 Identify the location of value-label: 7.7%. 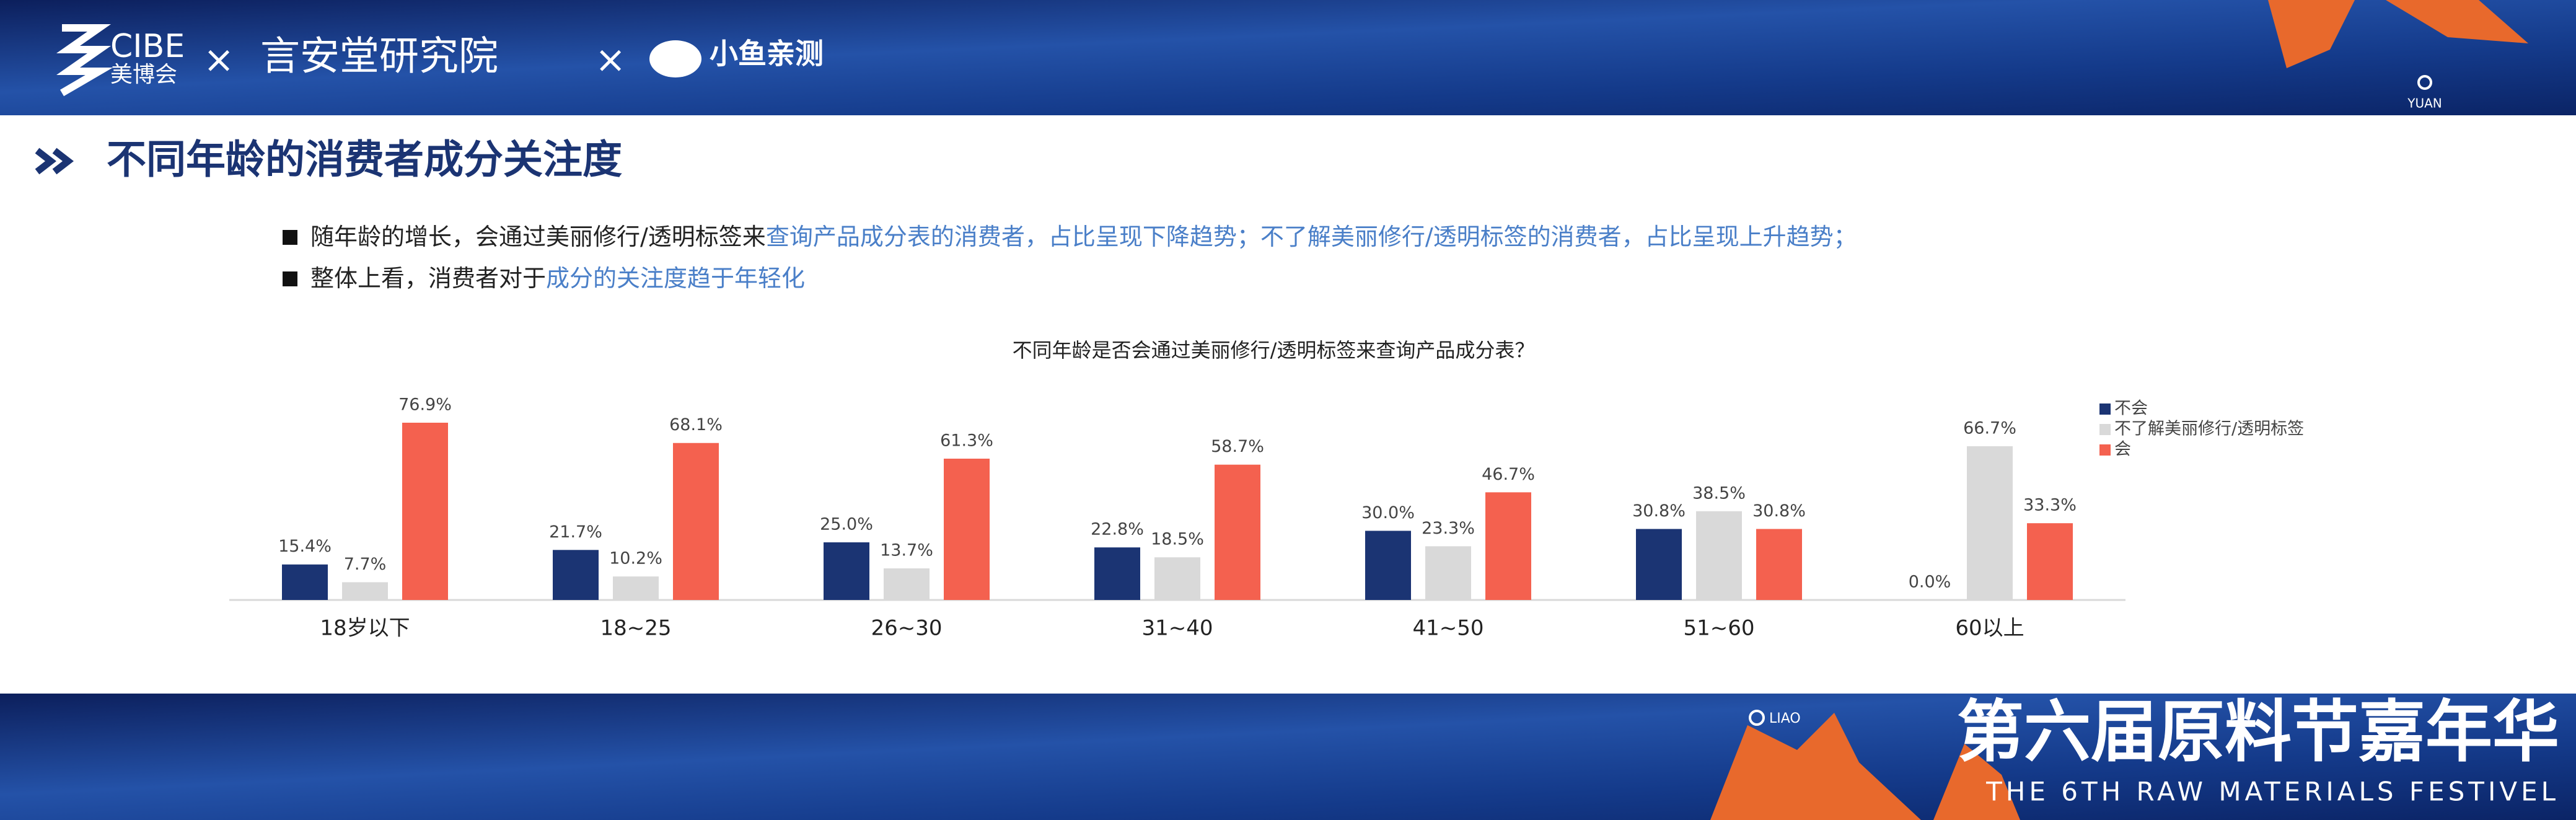
(366, 564).